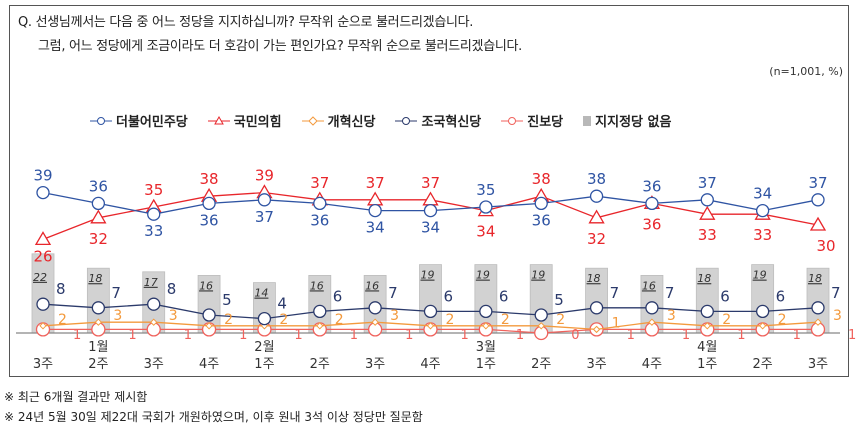  Describe the element at coordinates (264, 347) in the screenshot. I see `x-month-label: 2월` at that location.